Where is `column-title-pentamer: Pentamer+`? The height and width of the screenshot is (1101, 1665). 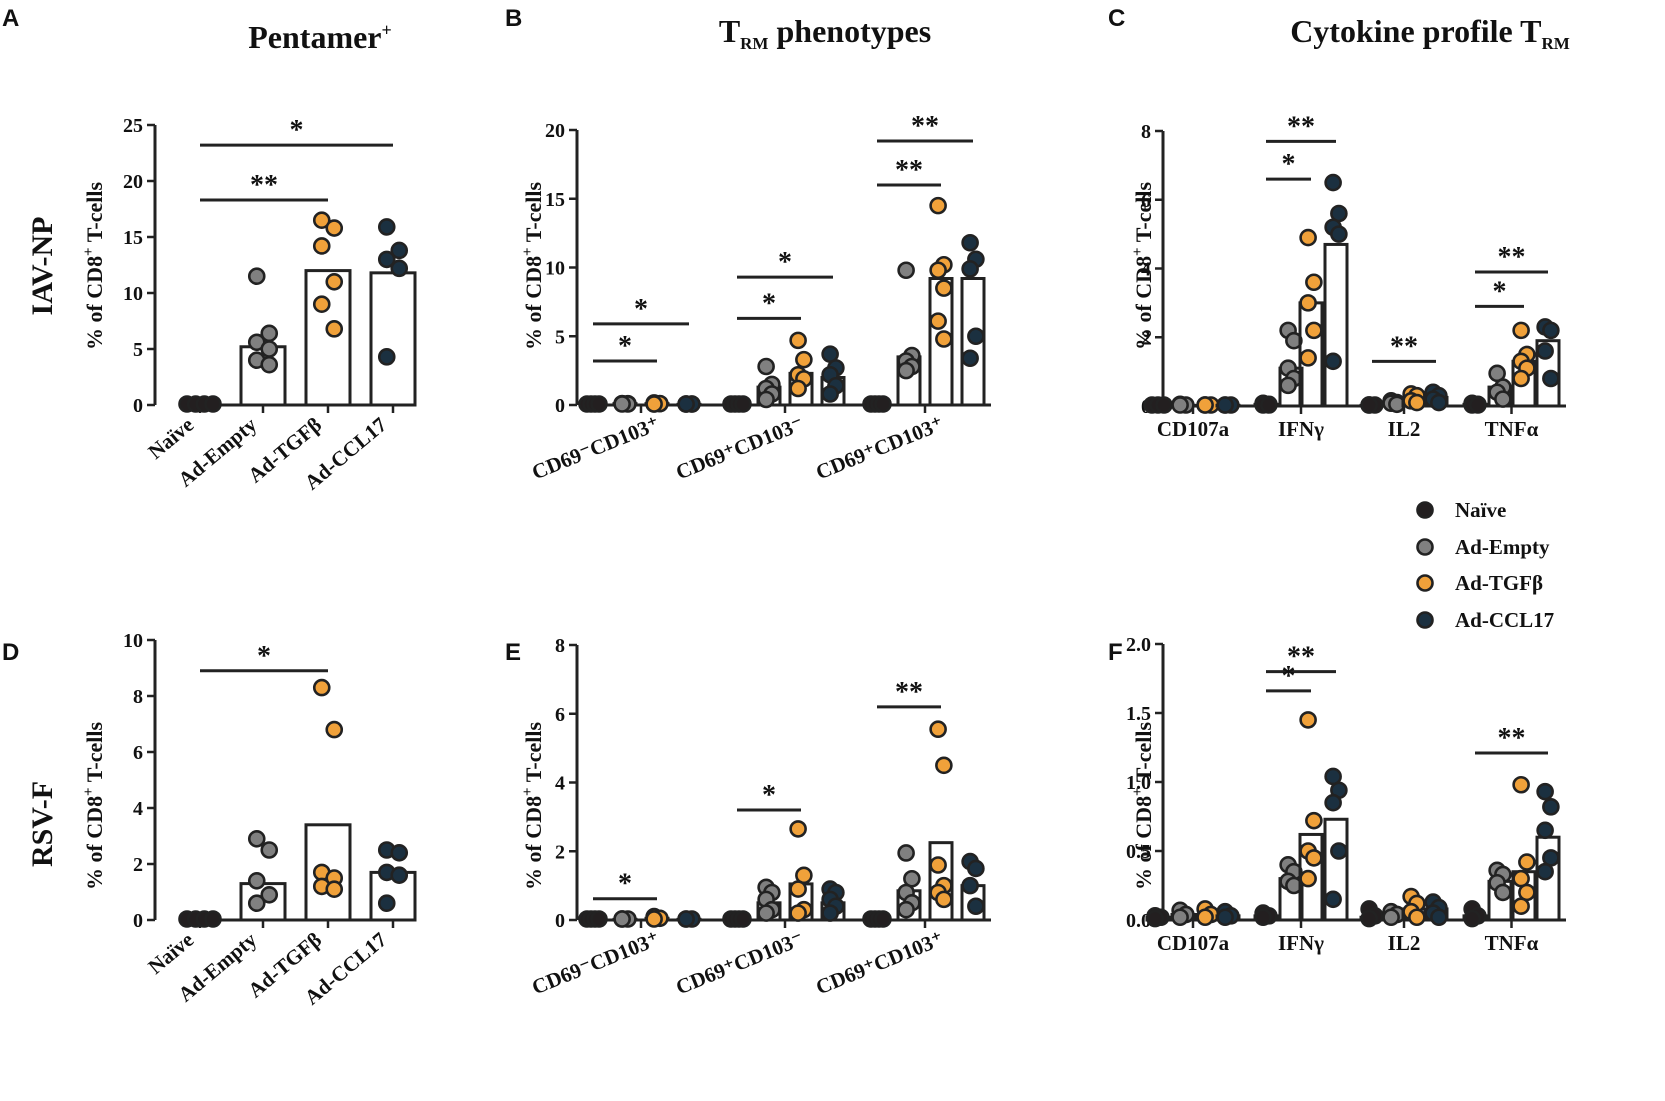 column-title-pentamer: Pentamer+ is located at coordinates (320, 37).